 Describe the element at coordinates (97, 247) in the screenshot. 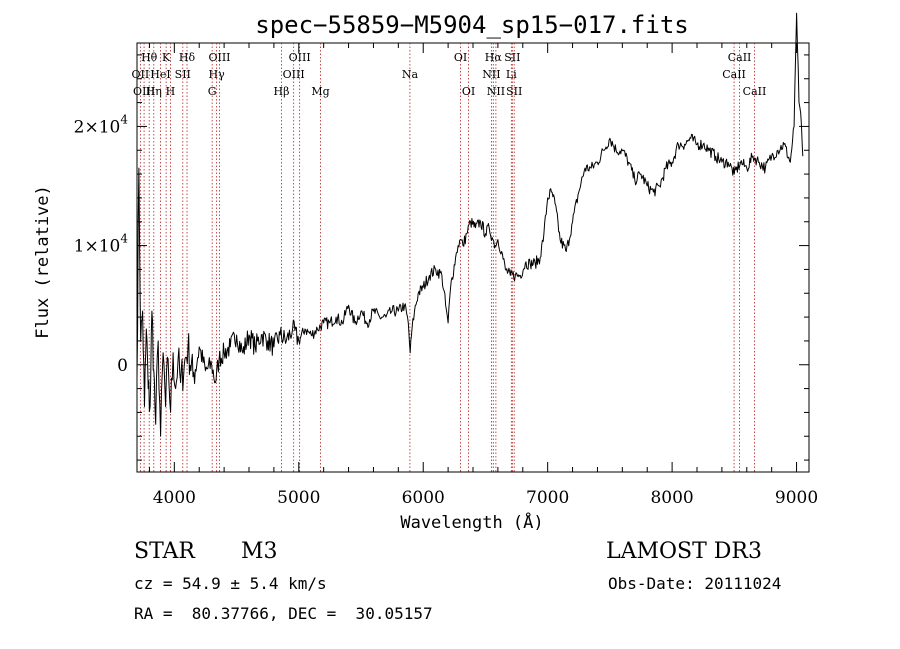

I see `y-tick-label-base: 1×10` at that location.